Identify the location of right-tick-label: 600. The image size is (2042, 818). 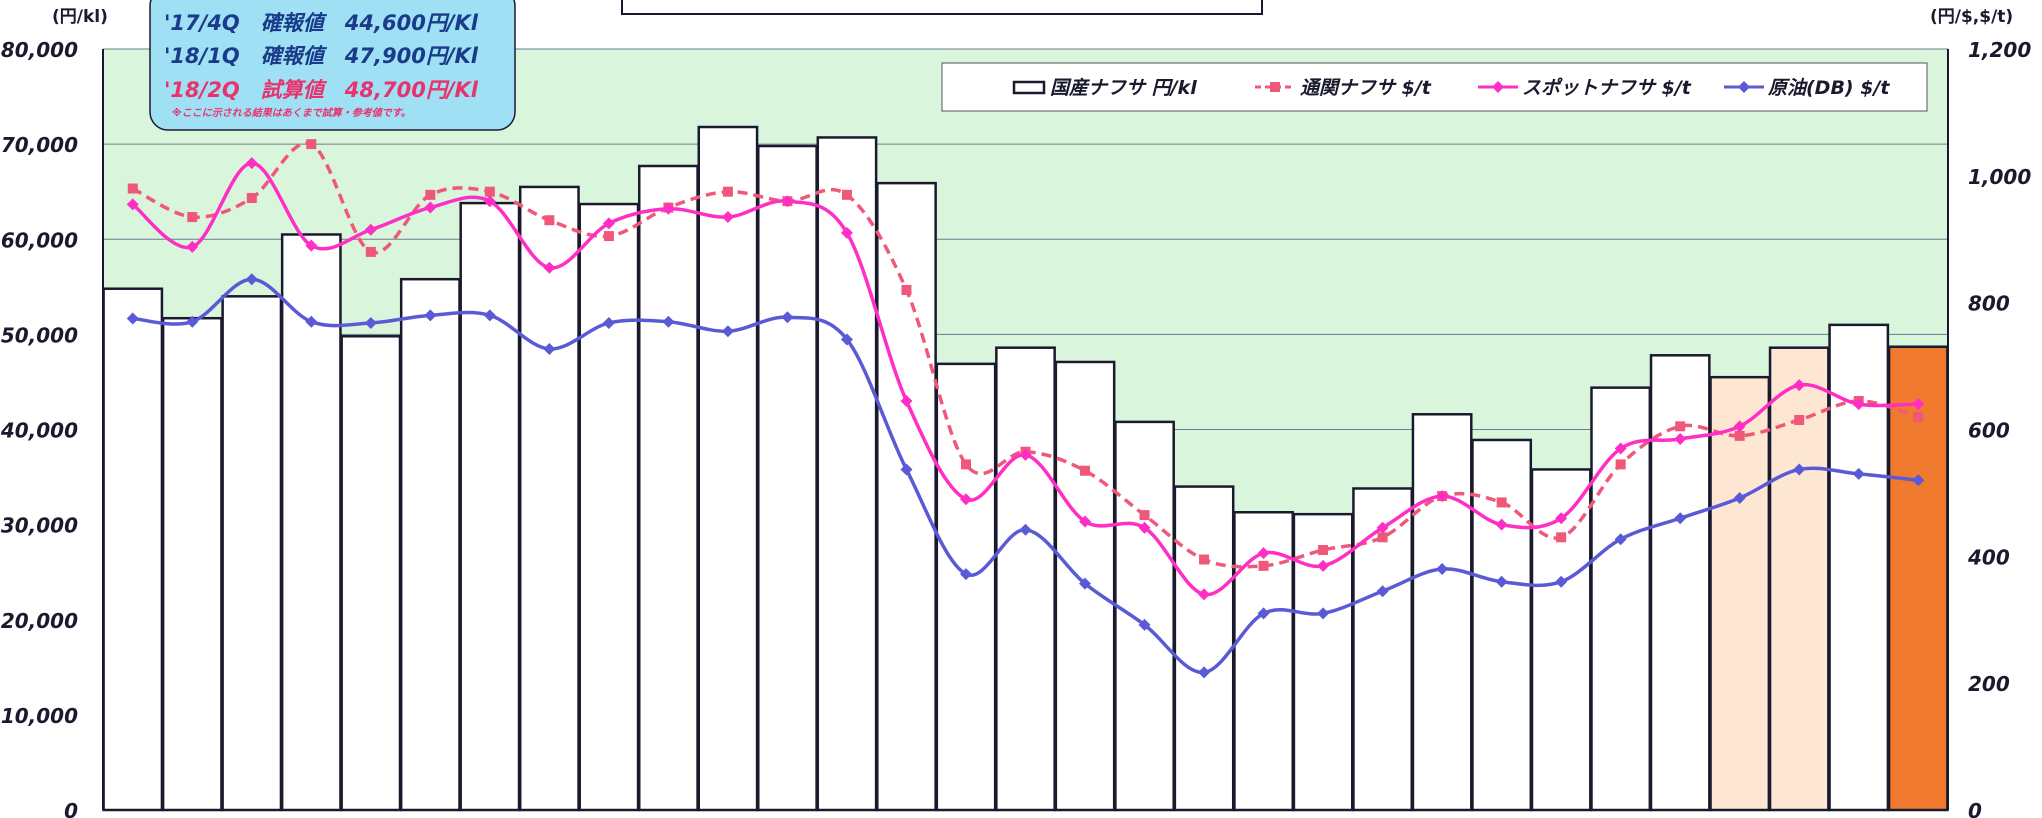
(1989, 431).